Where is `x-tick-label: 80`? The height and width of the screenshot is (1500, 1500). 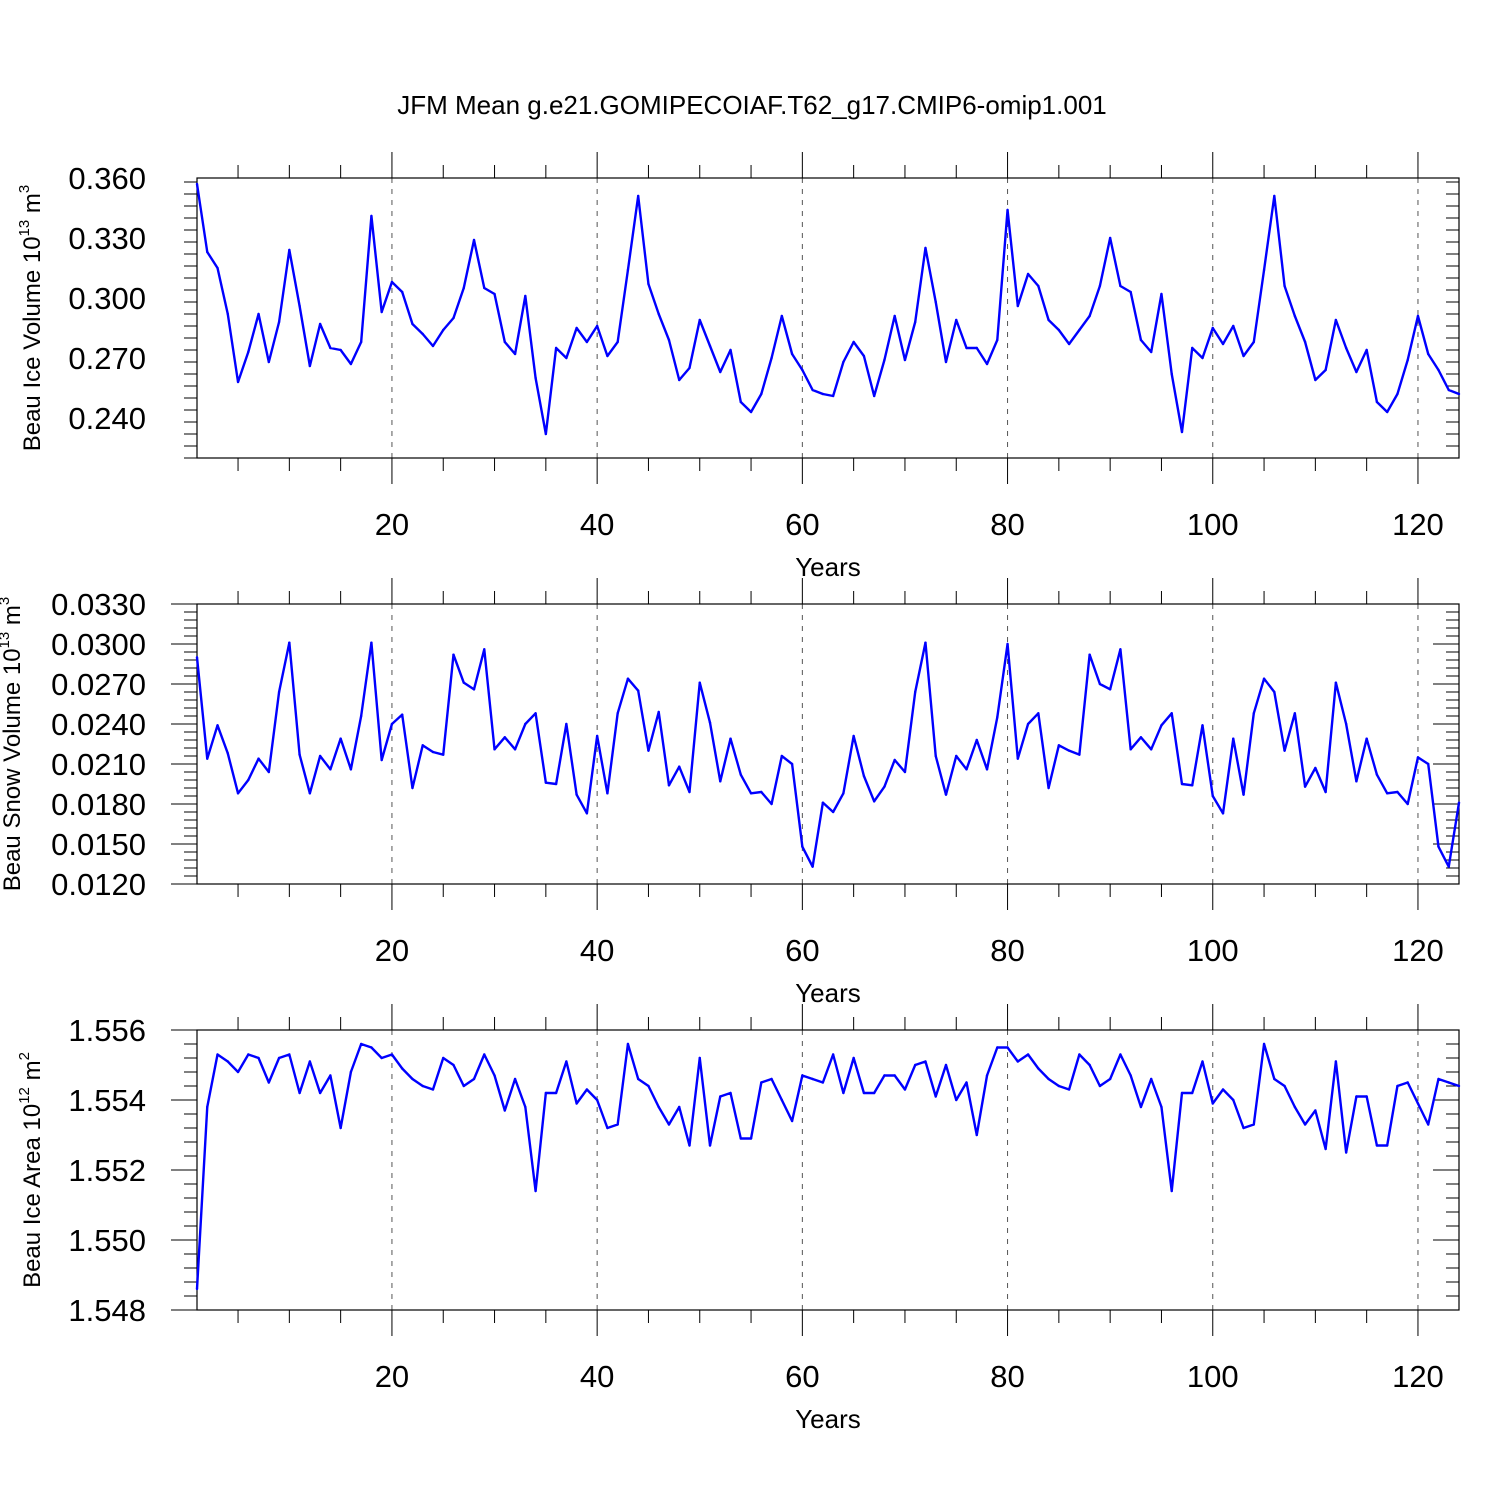
x-tick-label: 80 is located at coordinates (1007, 524).